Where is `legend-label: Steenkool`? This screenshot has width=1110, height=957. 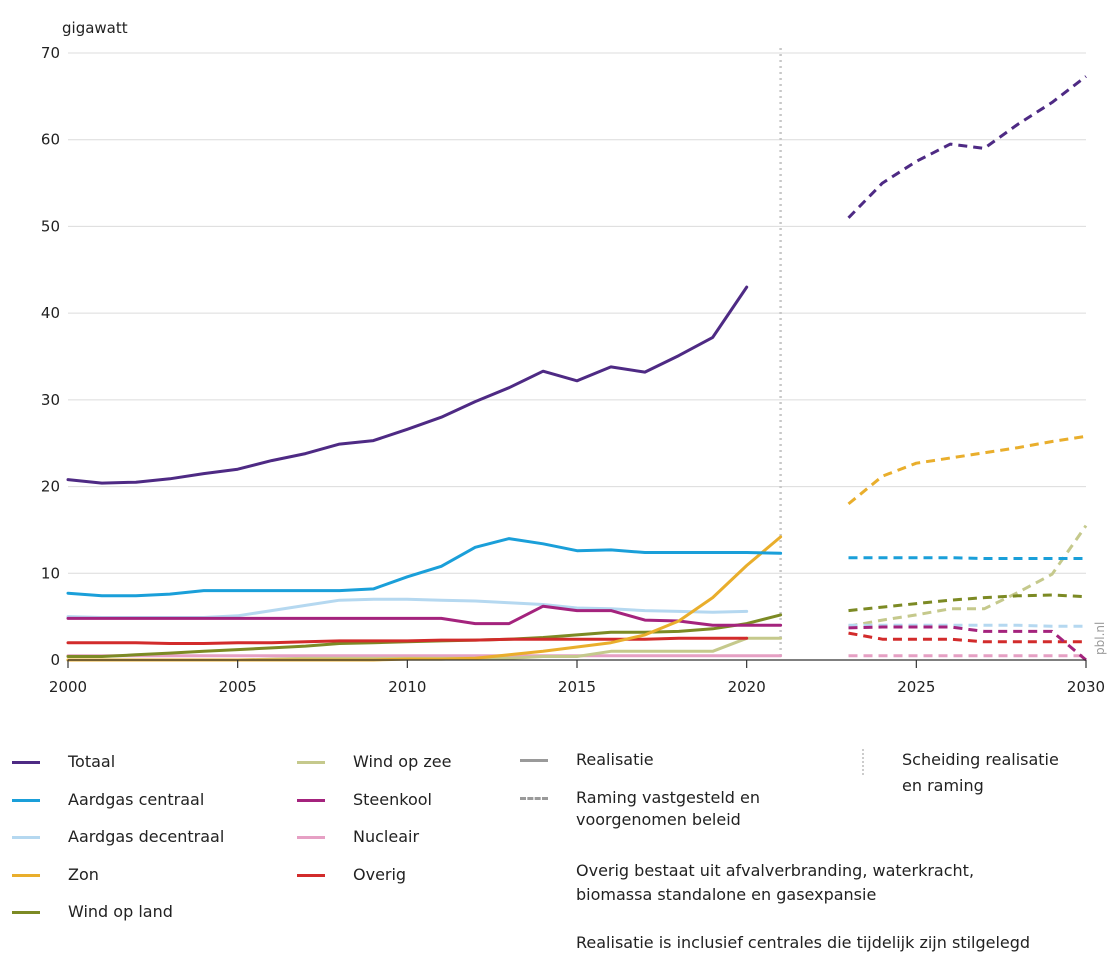 legend-label: Steenkool is located at coordinates (392, 799).